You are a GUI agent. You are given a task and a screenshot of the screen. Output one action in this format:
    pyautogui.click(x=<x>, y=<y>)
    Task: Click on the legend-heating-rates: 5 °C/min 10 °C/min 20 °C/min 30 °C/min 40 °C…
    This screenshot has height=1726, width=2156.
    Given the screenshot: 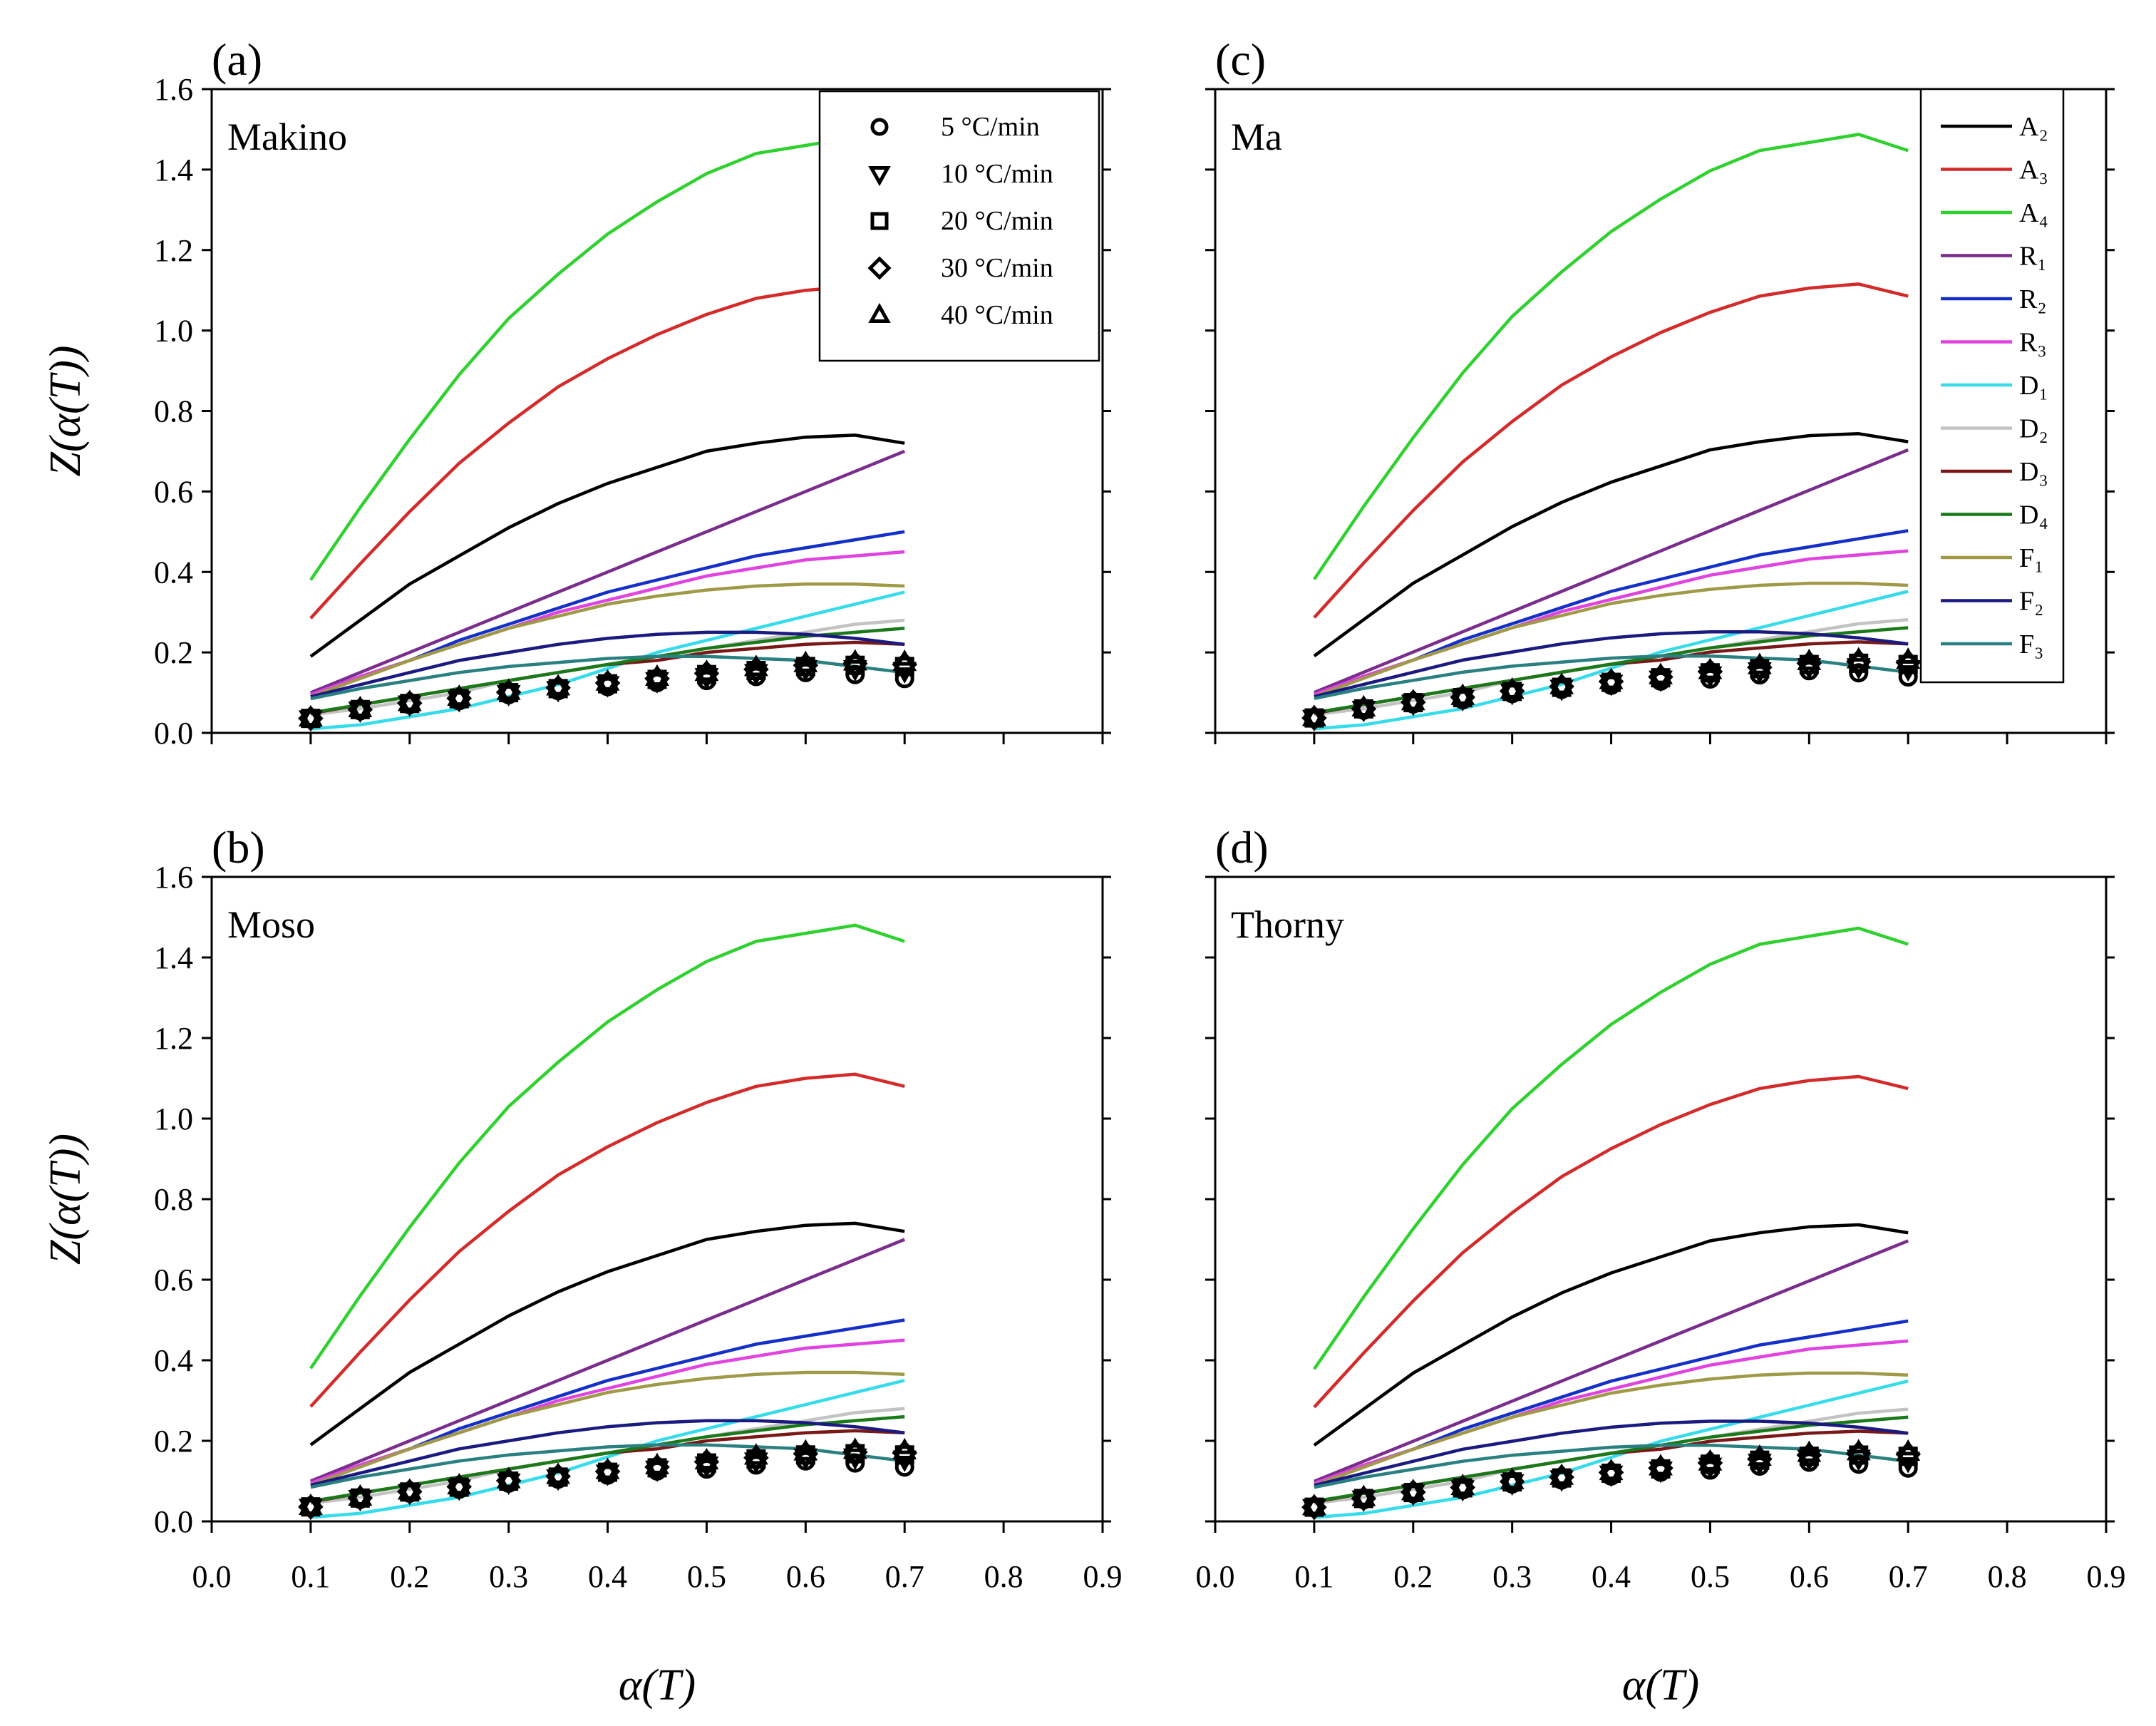 What is the action you would take?
    pyautogui.click(x=959, y=226)
    